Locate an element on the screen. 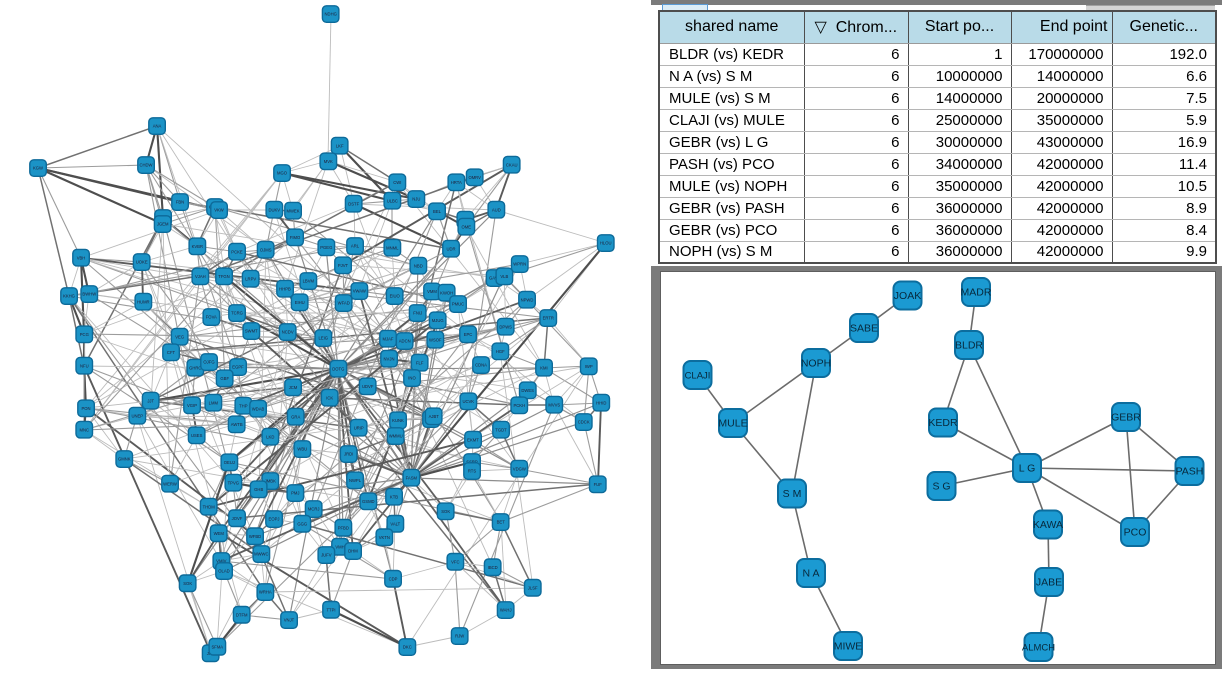  svg-text: PFBD is located at coordinates (343, 527).